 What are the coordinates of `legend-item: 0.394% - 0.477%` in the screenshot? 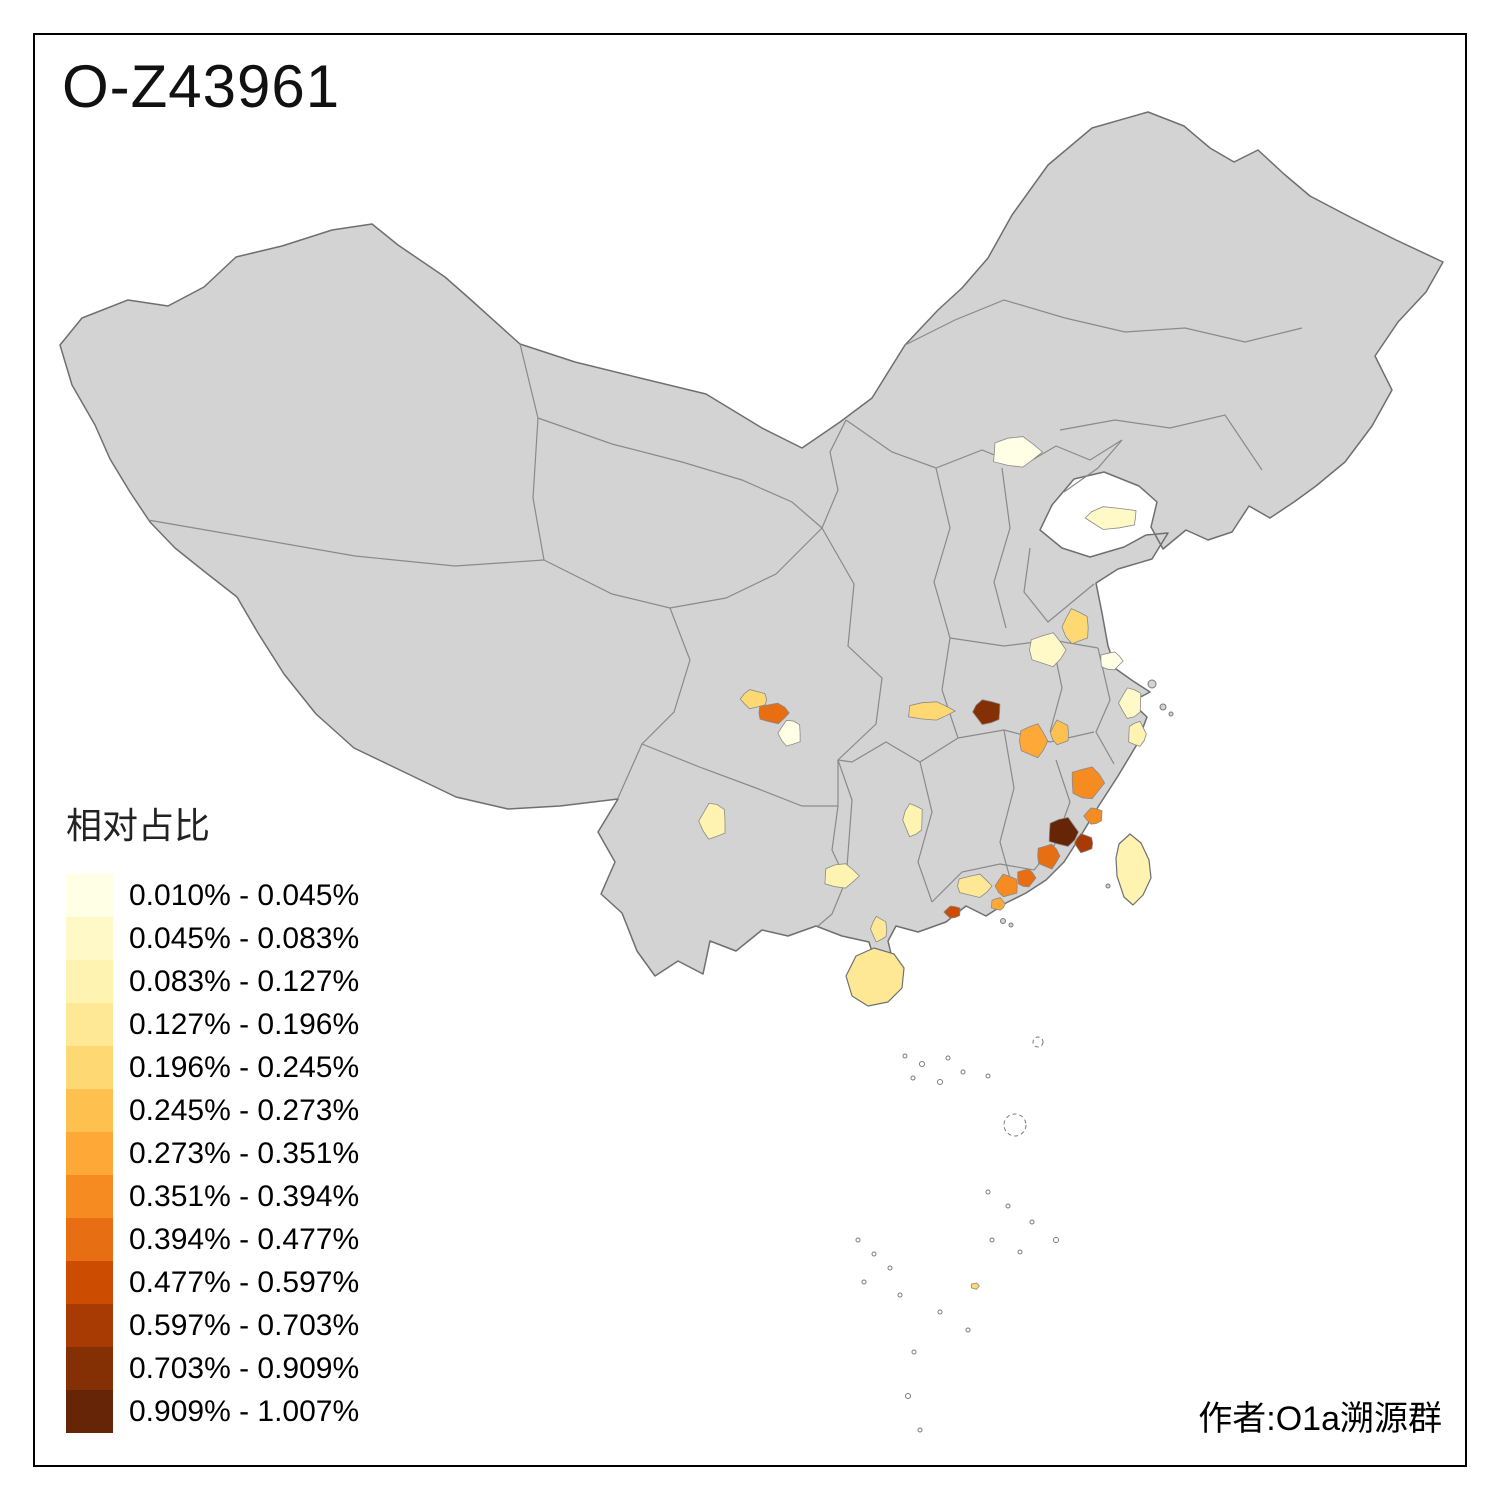 It's located at (212, 1239).